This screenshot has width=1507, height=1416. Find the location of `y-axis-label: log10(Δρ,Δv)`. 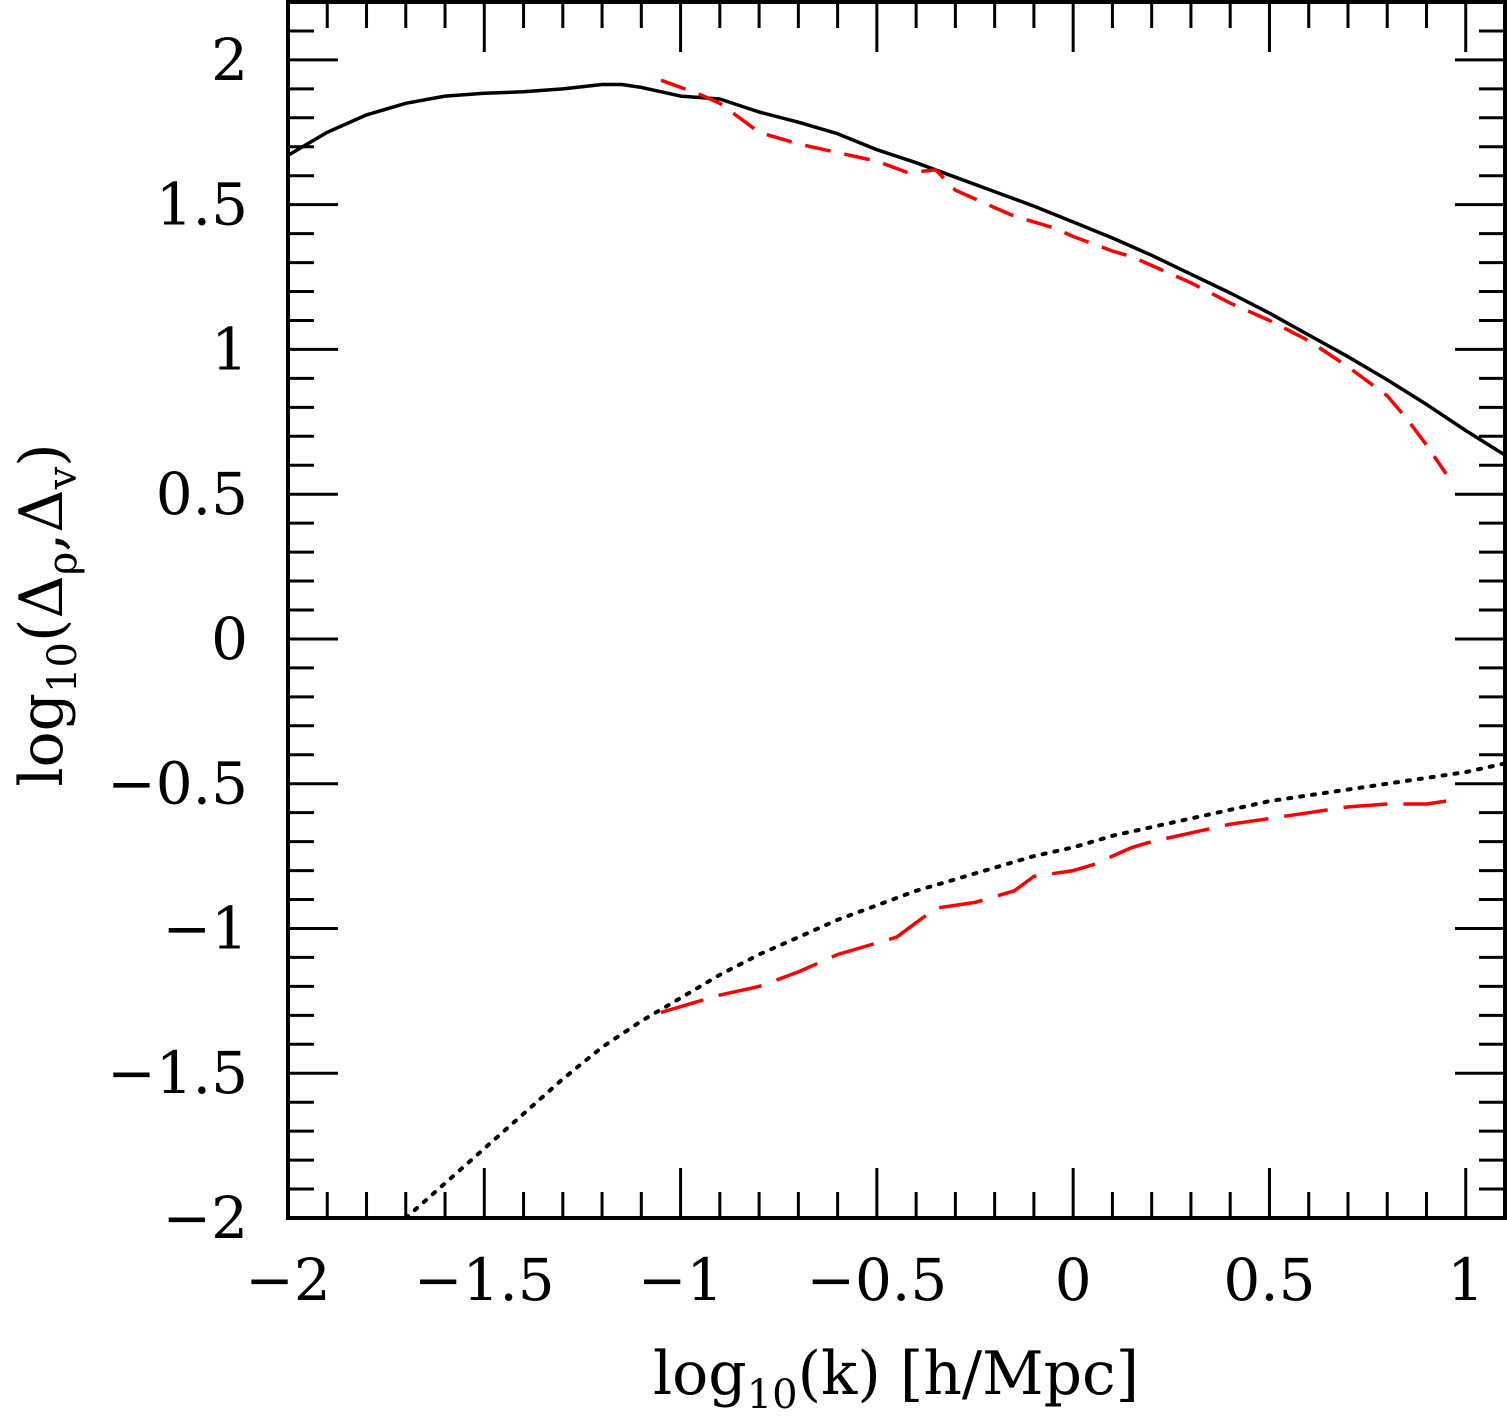

y-axis-label: log10(Δρ,Δv) is located at coordinates (46, 614).